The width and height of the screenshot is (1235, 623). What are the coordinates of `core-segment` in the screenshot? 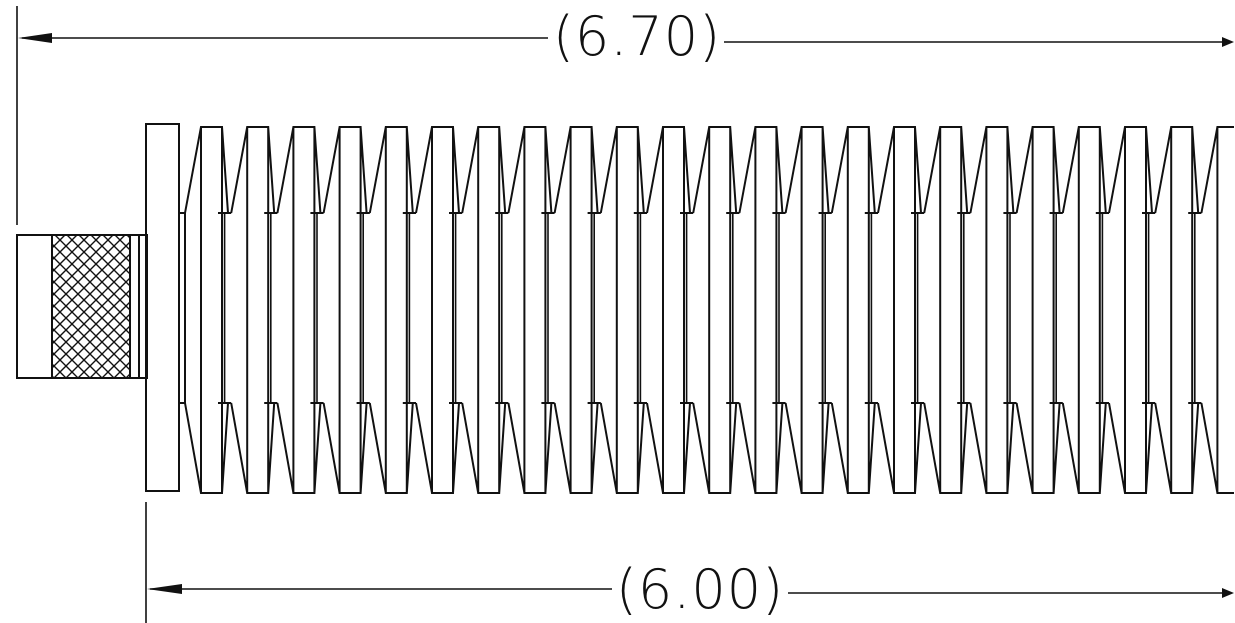 It's located at (182, 308).